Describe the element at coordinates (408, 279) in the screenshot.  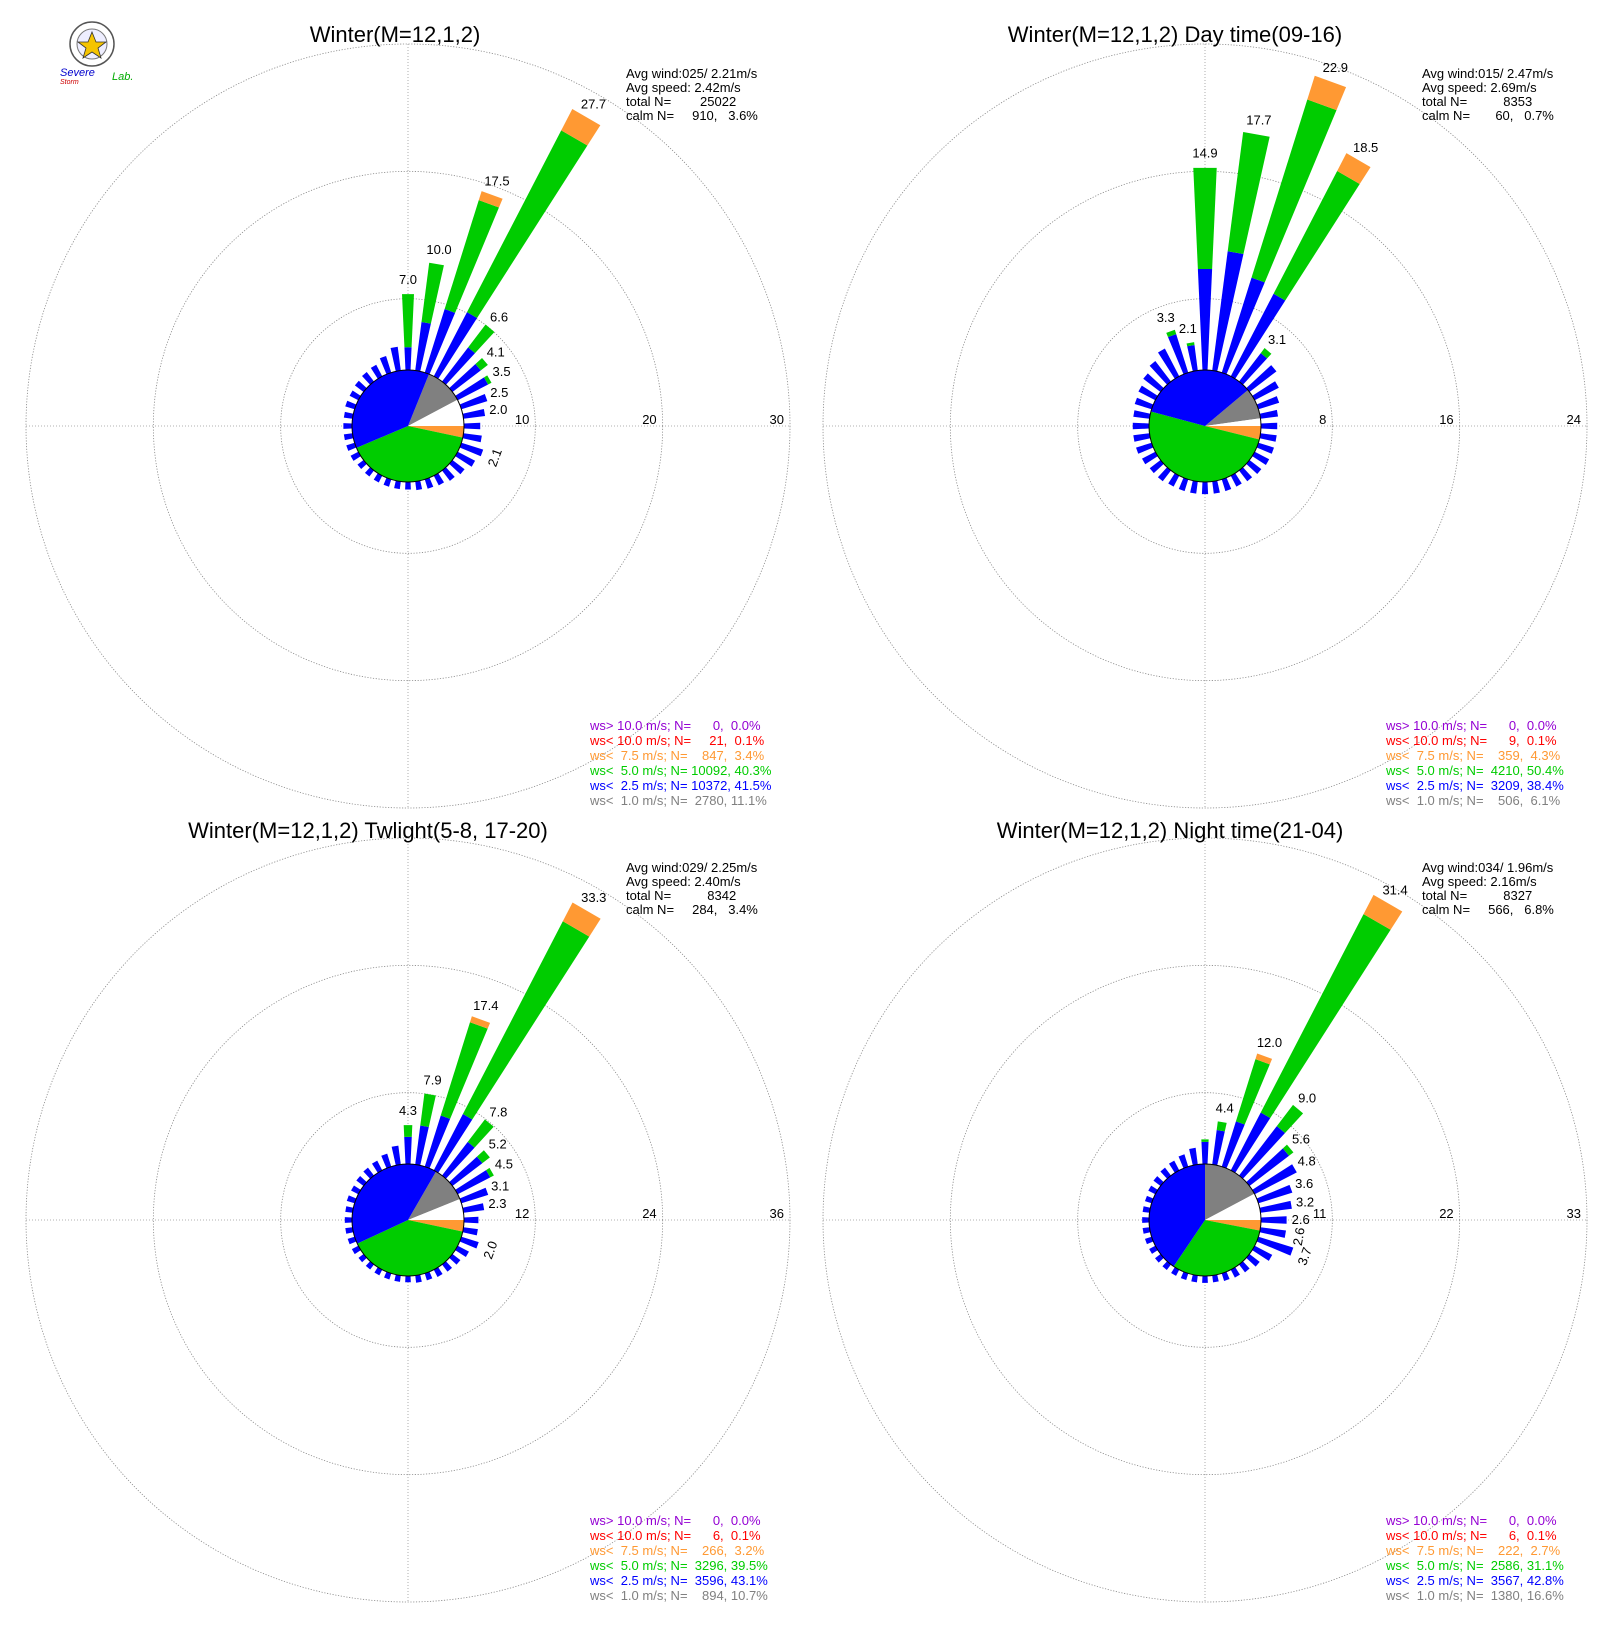
I see `bar-value-label: 7.0` at that location.